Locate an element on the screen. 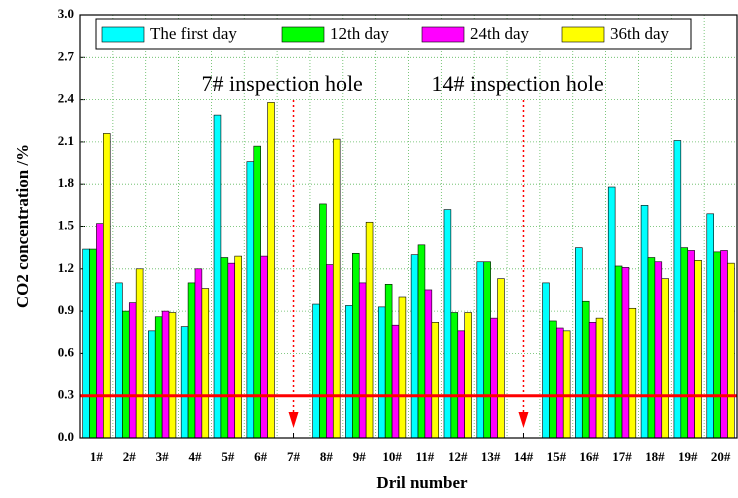 This screenshot has height=498, width=738. x-tick-label: 8# is located at coordinates (327, 456).